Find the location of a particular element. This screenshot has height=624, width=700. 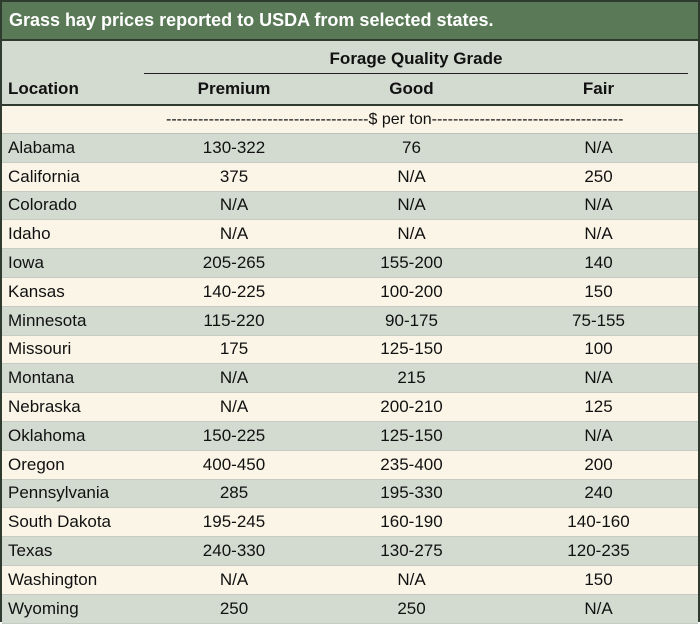

good-cell: 235-400 is located at coordinates (411, 464).